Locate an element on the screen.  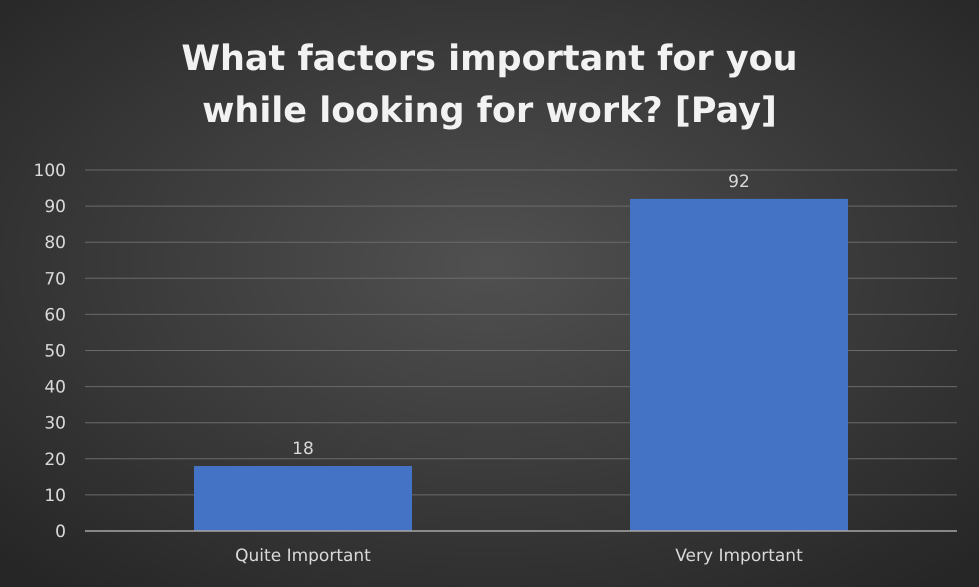
data-label: 18 is located at coordinates (303, 449).